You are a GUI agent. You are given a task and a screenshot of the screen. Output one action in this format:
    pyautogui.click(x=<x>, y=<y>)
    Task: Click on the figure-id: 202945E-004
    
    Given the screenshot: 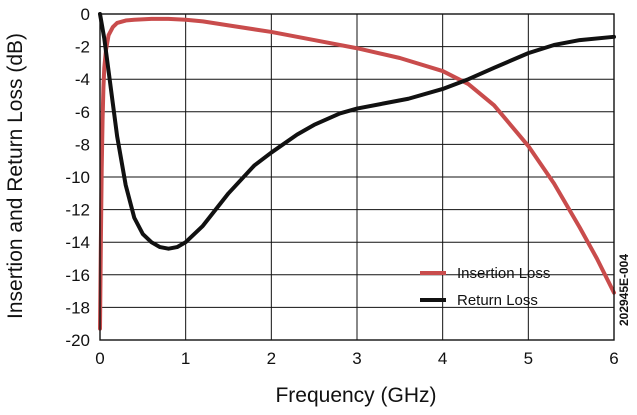 What is the action you would take?
    pyautogui.click(x=624, y=290)
    